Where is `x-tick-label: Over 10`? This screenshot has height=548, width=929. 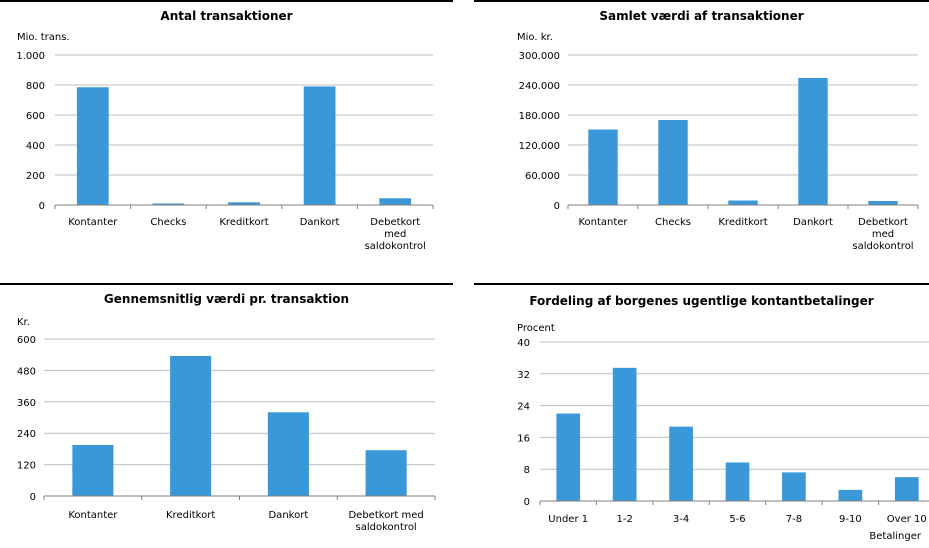 x-tick-label: Over 10 is located at coordinates (907, 519).